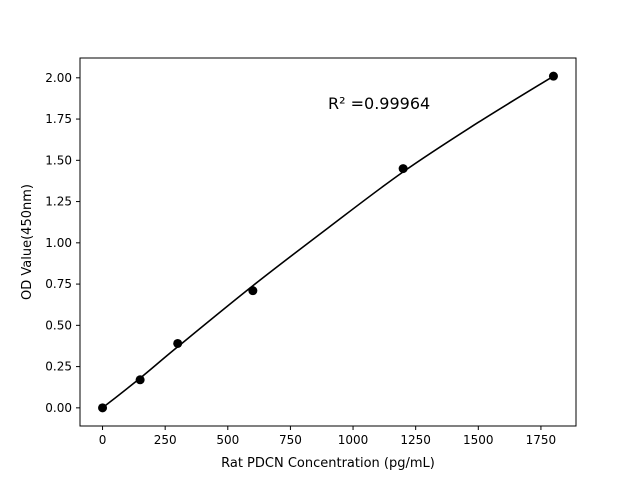 Image resolution: width=640 pixels, height=480 pixels. What do you see at coordinates (379, 103) in the screenshot?
I see `annotation: R² =0.99964` at bounding box center [379, 103].